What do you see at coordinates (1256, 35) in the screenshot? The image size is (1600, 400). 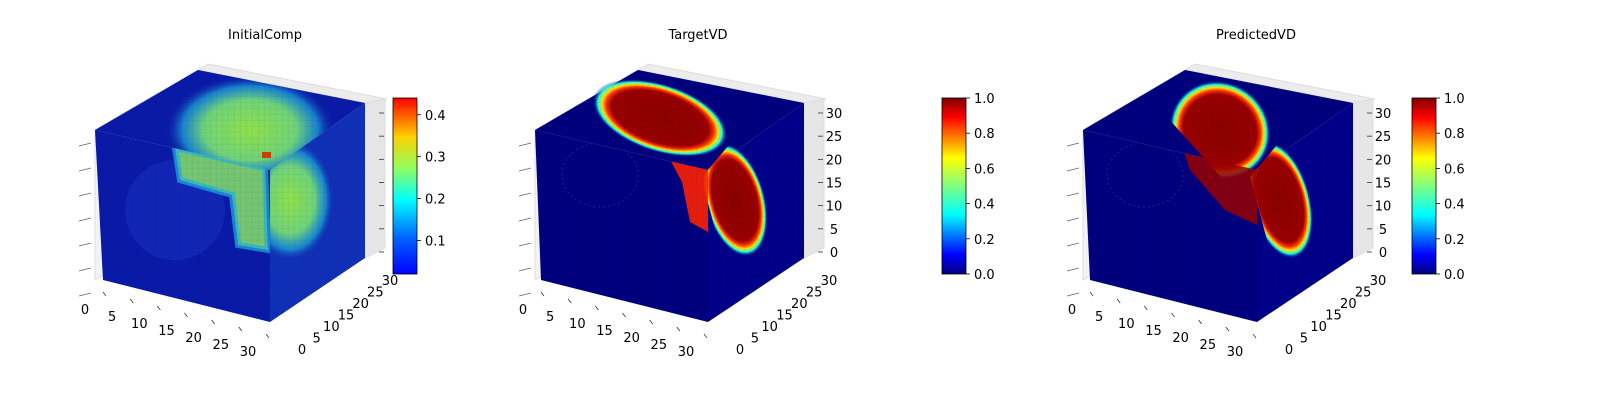 I see `panel-title: PredictedVD` at bounding box center [1256, 35].